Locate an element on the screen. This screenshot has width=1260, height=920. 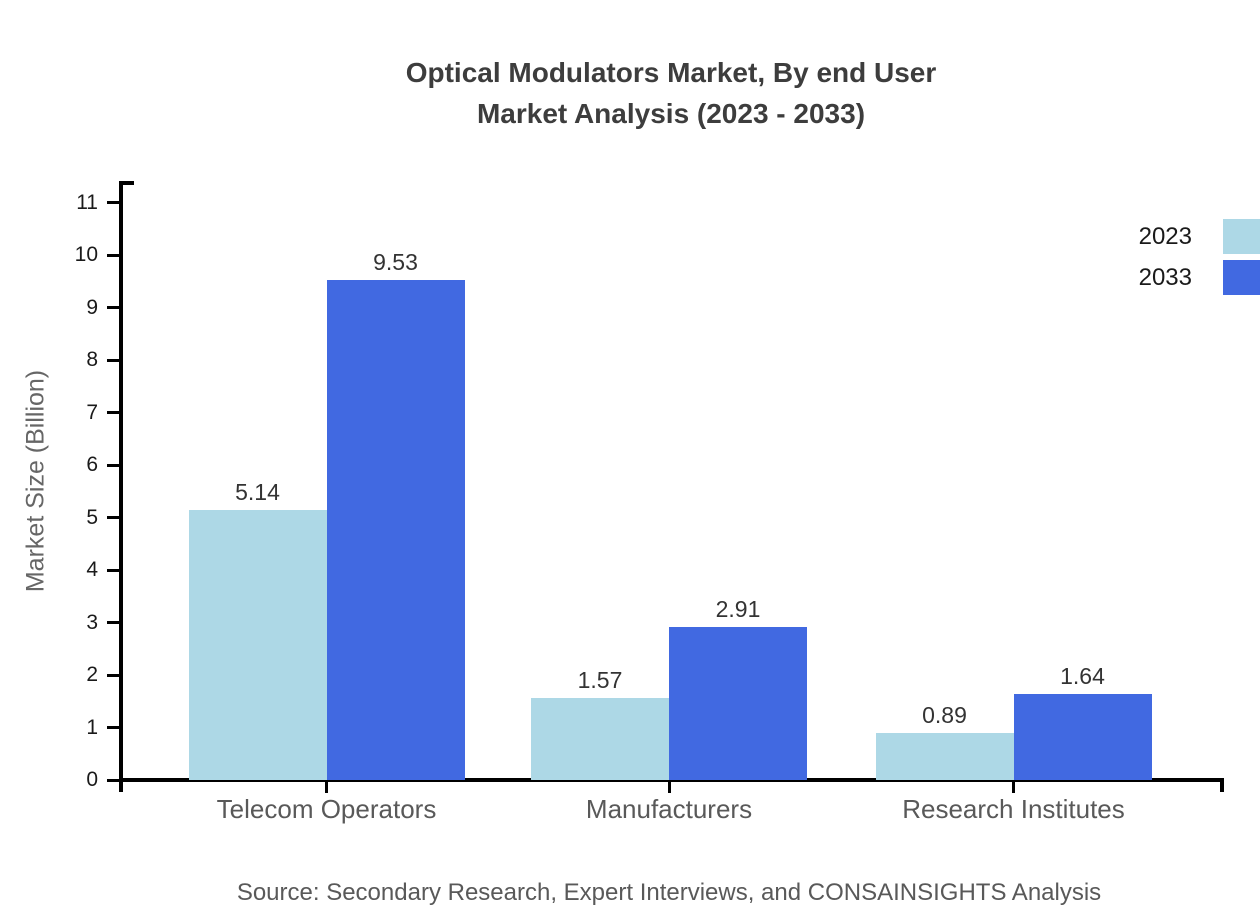
value-label-2023-research-institutes: 0.89 is located at coordinates (944, 715).